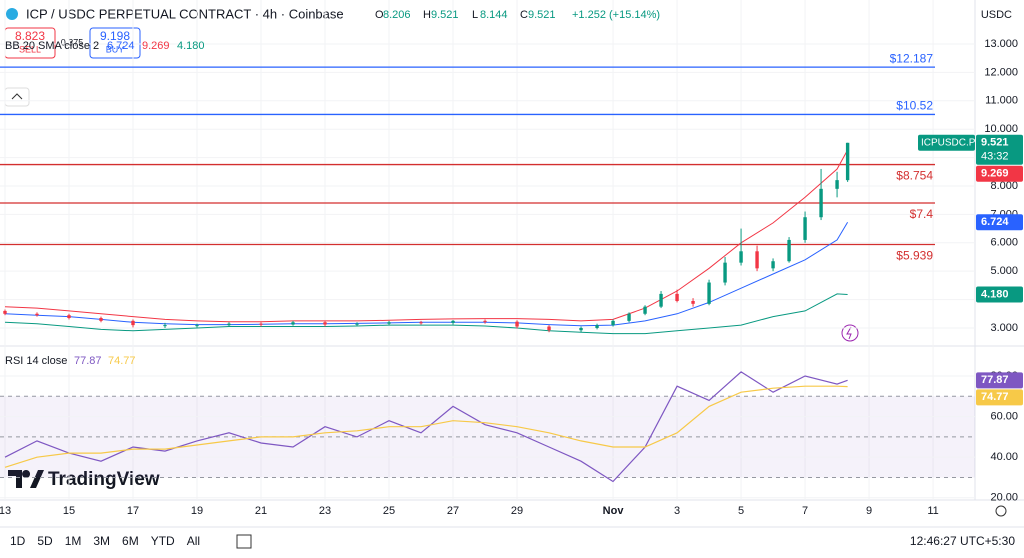 The image size is (1024, 558). Describe the element at coordinates (72, 42) in the screenshot. I see `spread: 0.375` at that location.